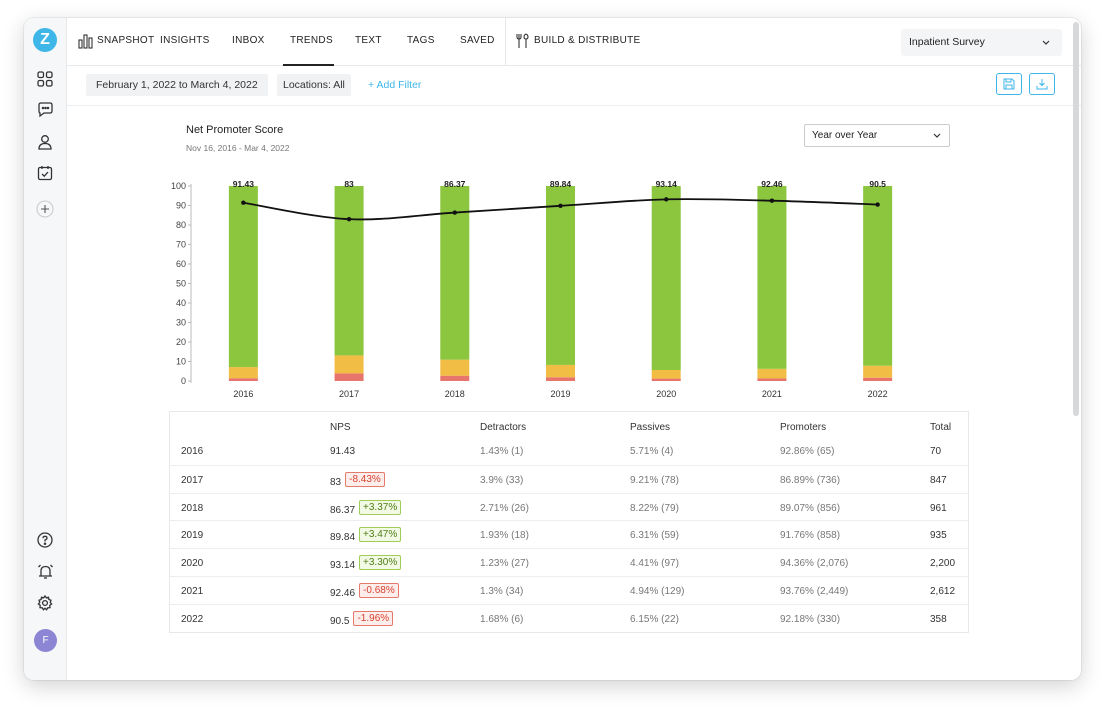  I want to click on passives-cell: 8.22% (79), so click(654, 508).